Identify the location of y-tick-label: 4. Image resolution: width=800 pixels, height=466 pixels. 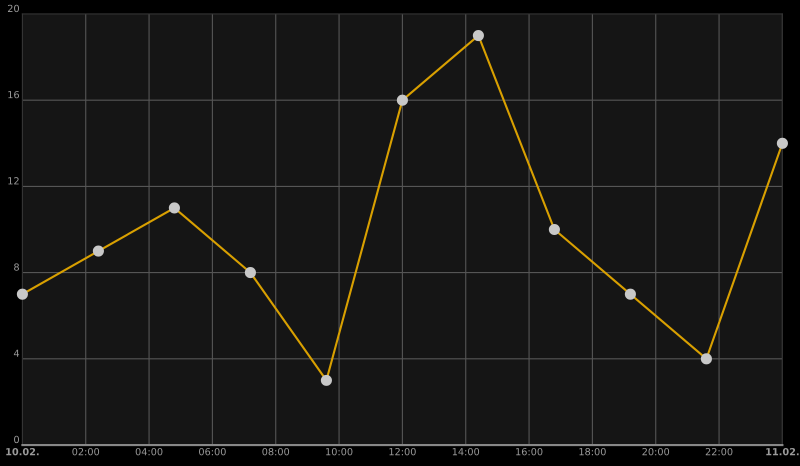
(17, 353).